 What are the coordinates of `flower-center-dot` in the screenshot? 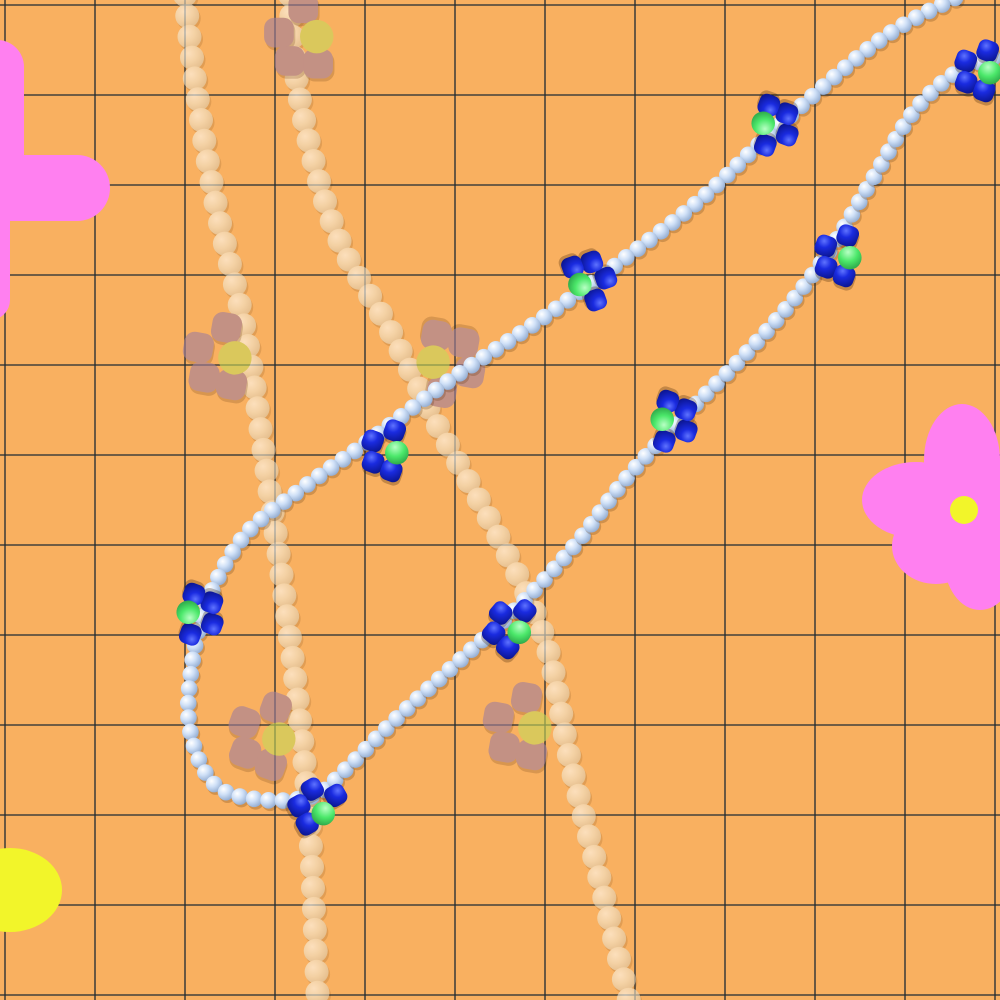 It's located at (964, 510).